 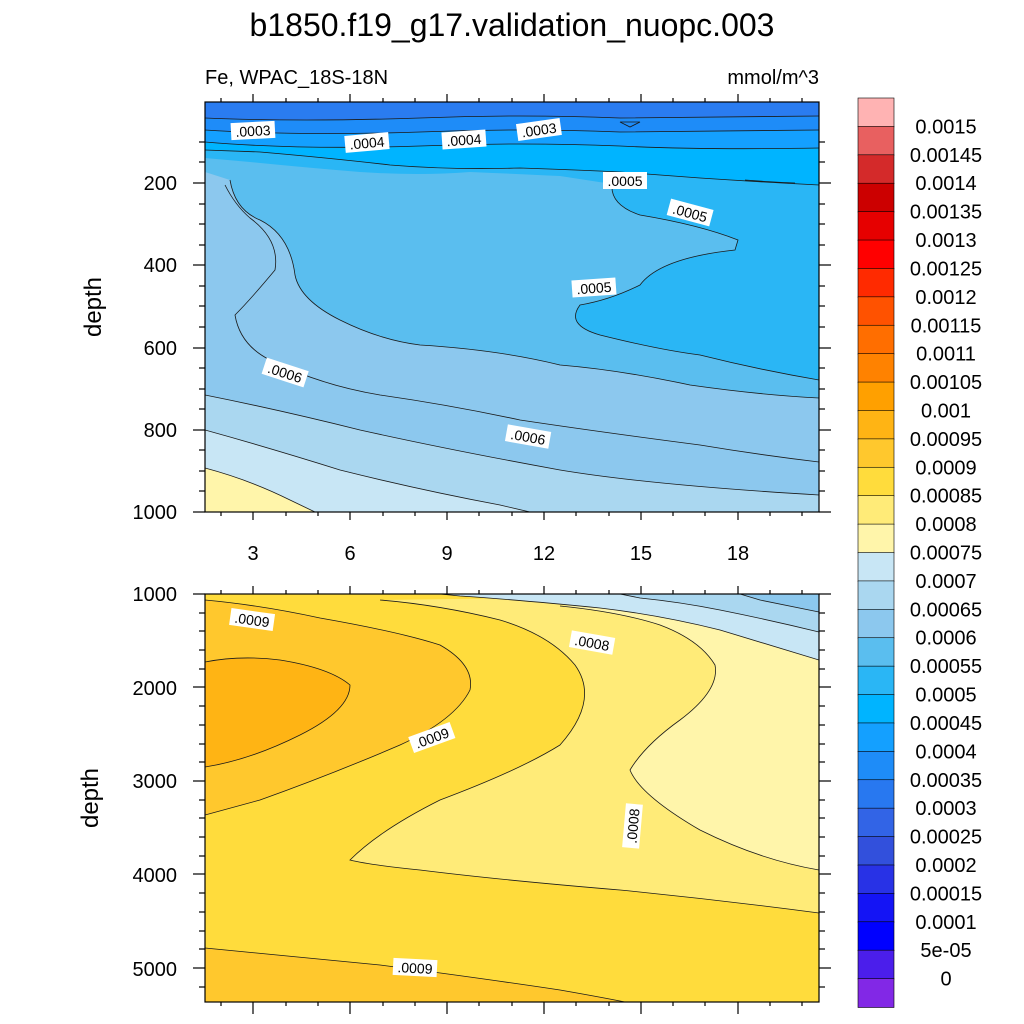 I want to click on x-tick-label: 6, so click(x=349, y=554).